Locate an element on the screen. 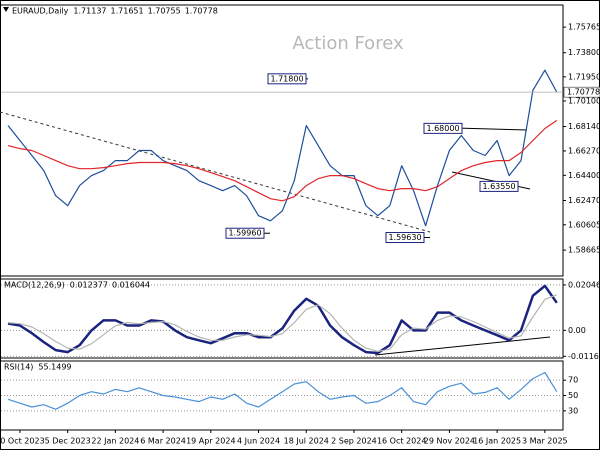 The width and height of the screenshot is (600, 450). annotation-label: 1.71800 is located at coordinates (286, 78).